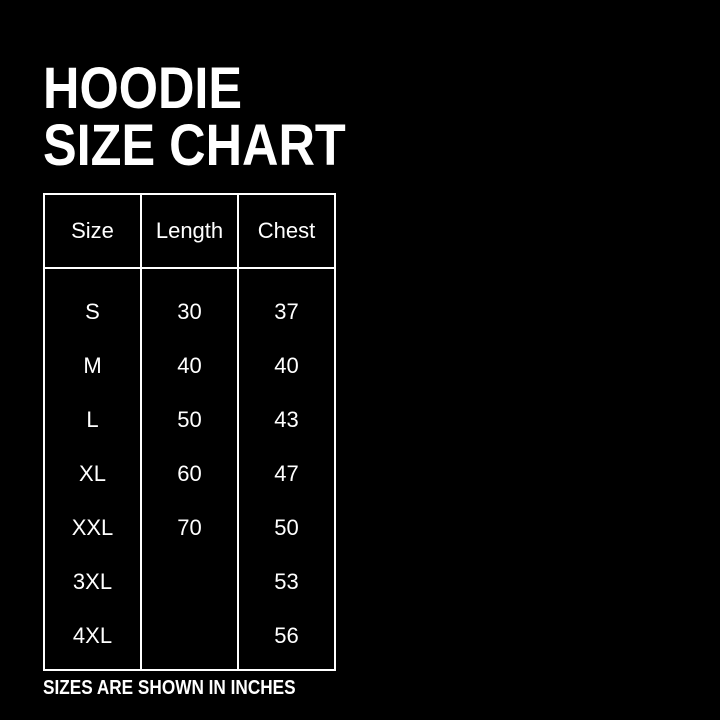 This screenshot has height=720, width=720. I want to click on cell-length: 40, so click(189, 366).